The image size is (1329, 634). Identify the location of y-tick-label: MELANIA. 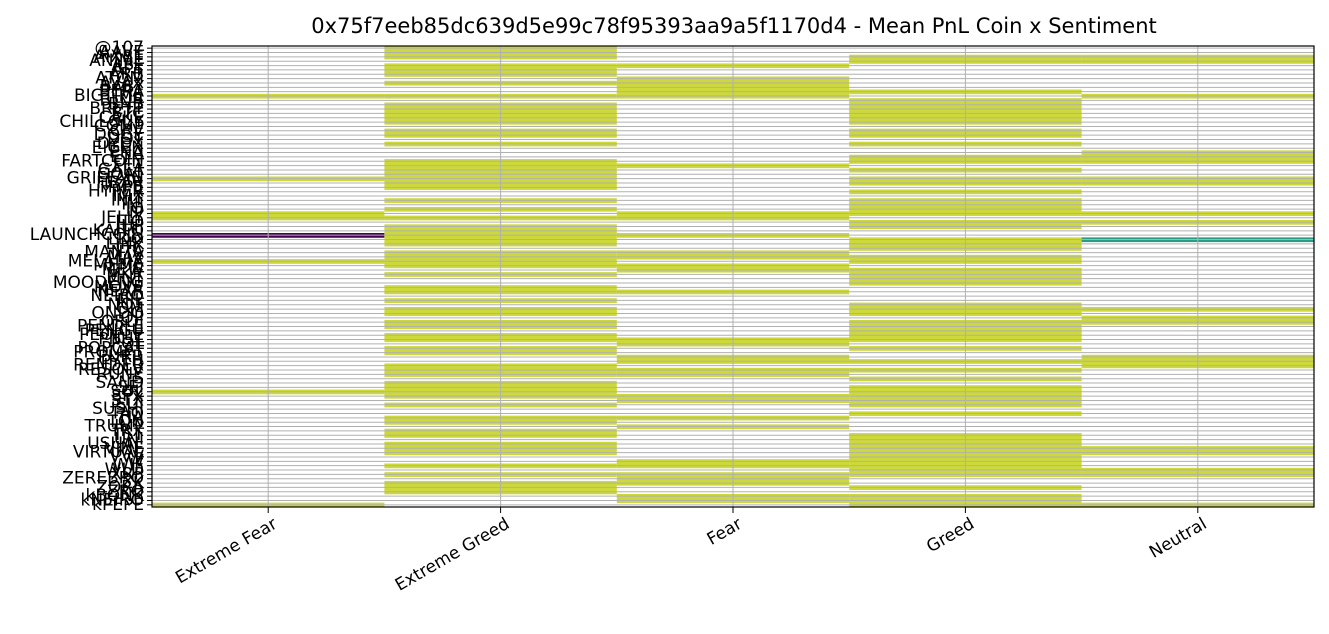
(106, 261).